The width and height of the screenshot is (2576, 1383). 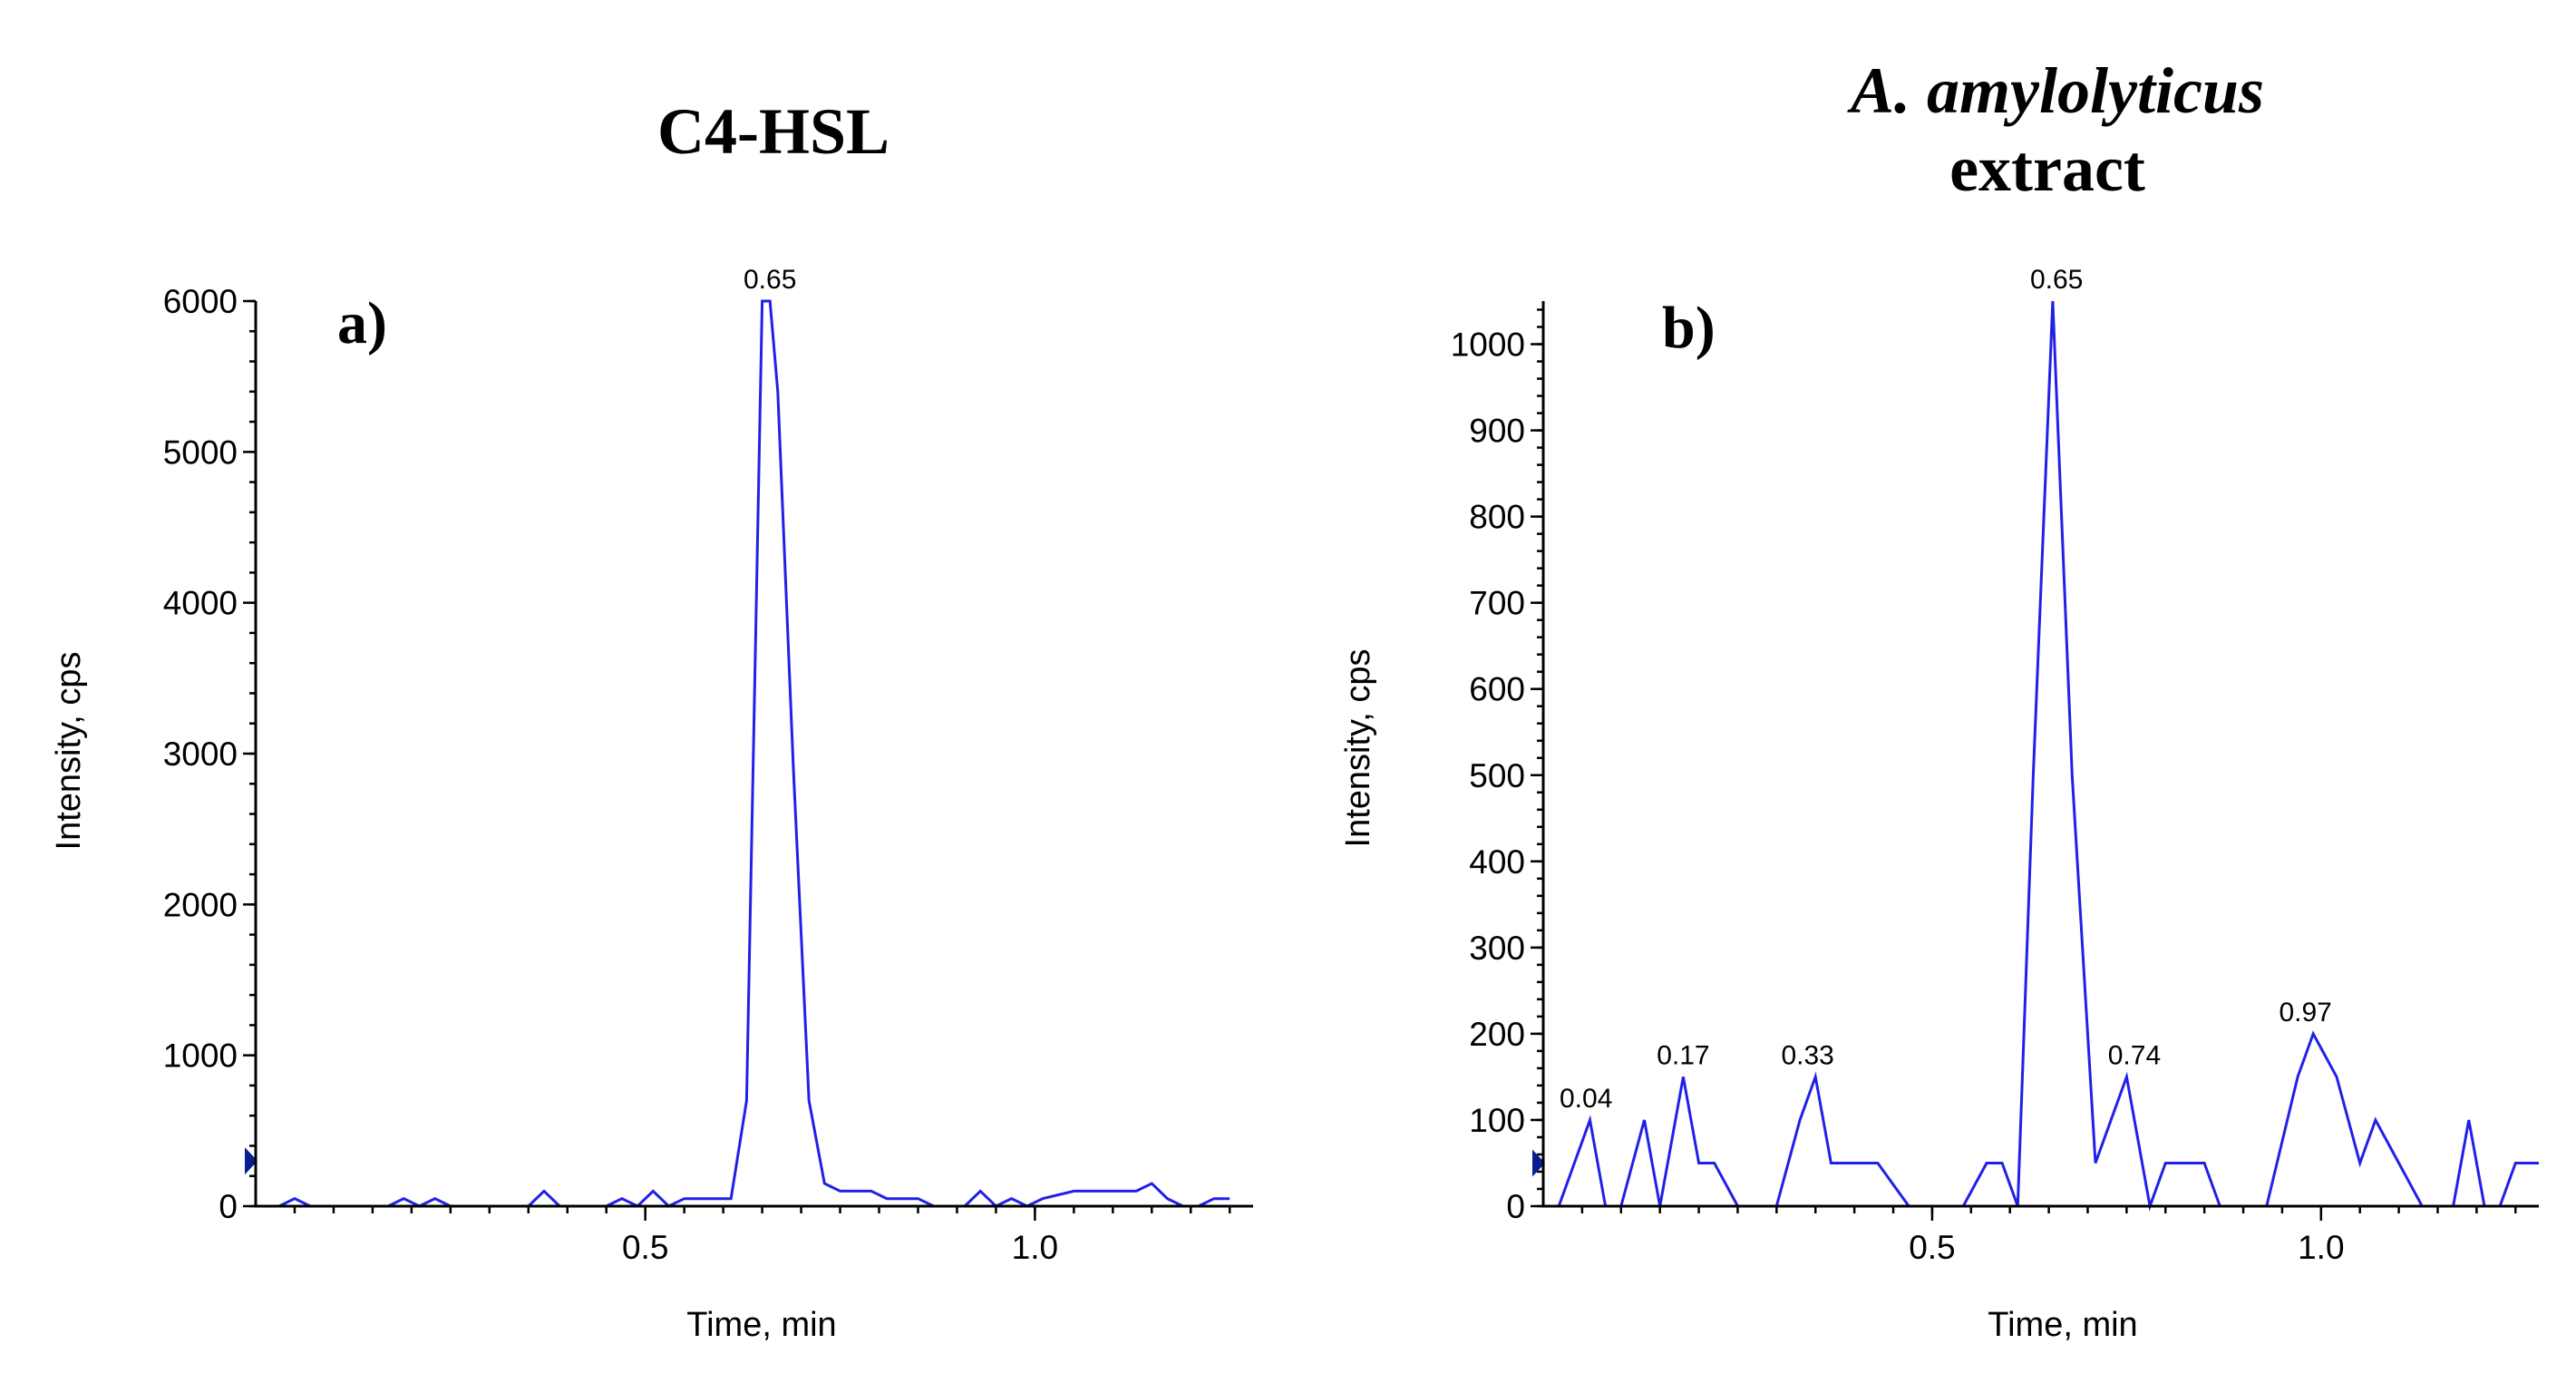 I want to click on x-tick-label-b: 0.5, so click(x=1932, y=1247).